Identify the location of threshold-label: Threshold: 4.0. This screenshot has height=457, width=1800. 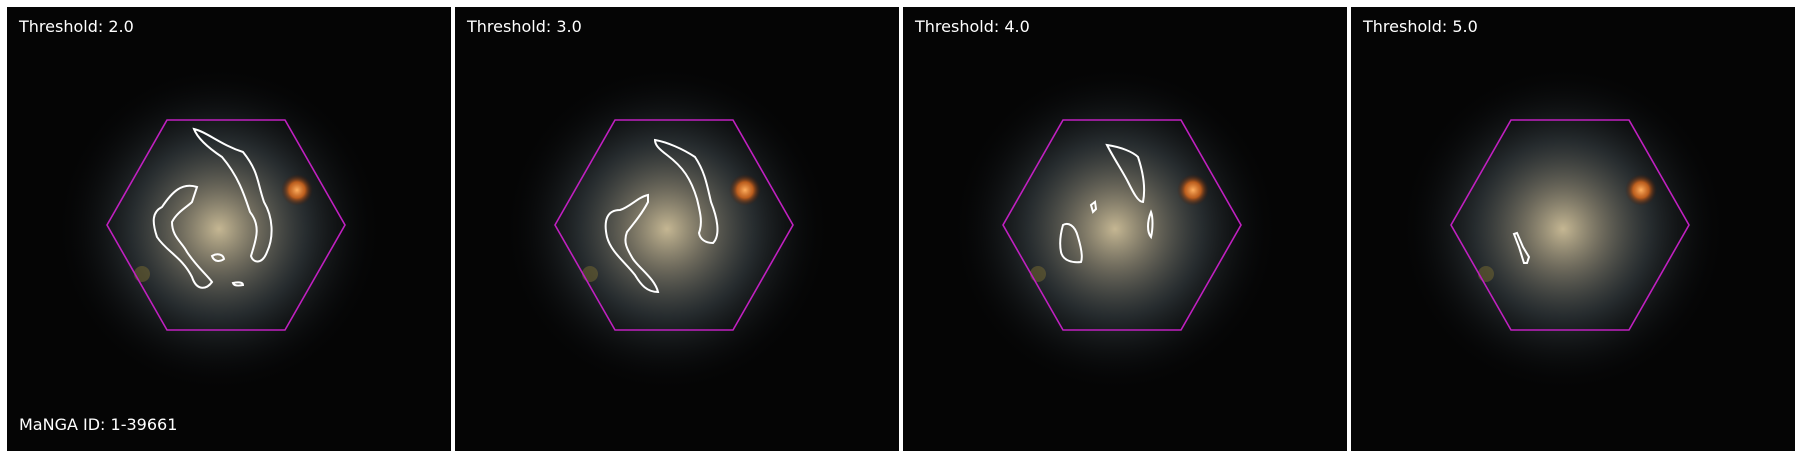
(972, 26).